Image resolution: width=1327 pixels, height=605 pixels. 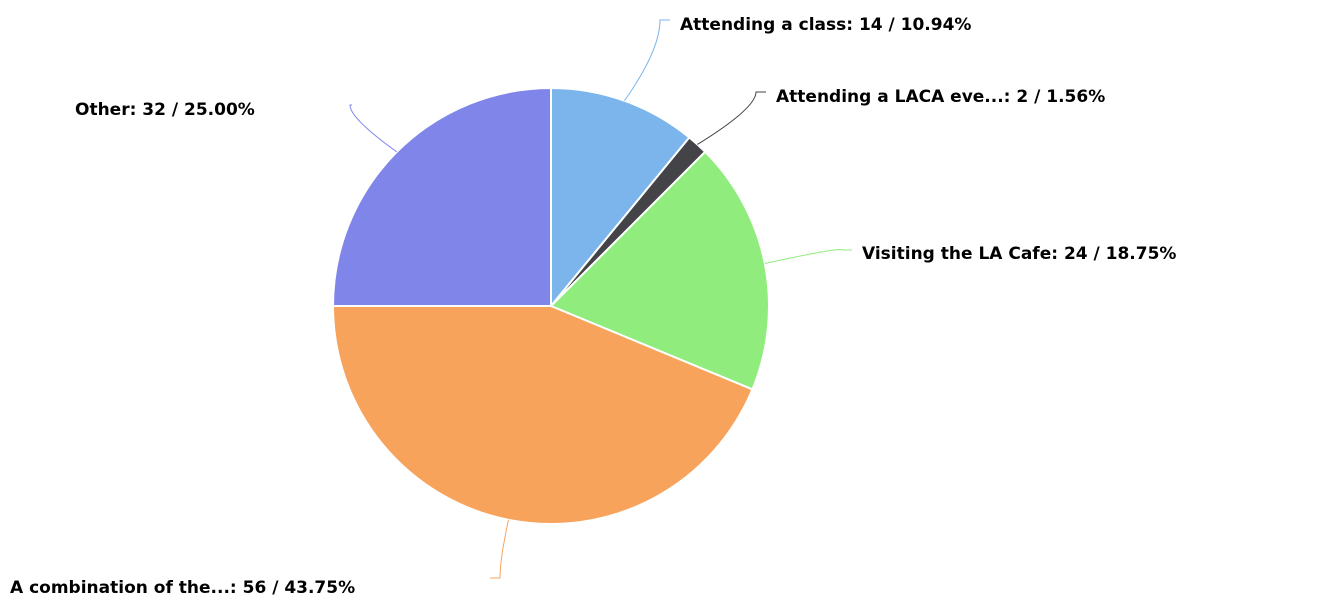 What do you see at coordinates (165, 110) in the screenshot?
I see `data-label: Other: 32 / 25.00%` at bounding box center [165, 110].